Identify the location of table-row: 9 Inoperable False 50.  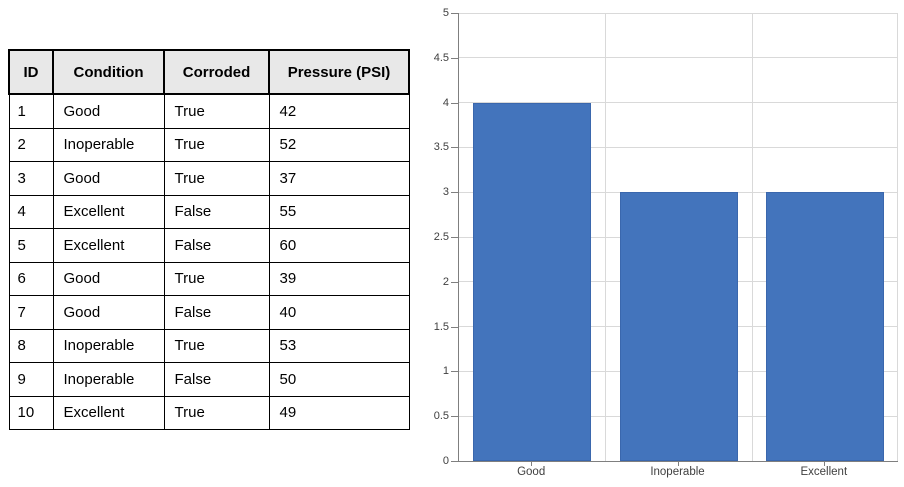
(209, 379).